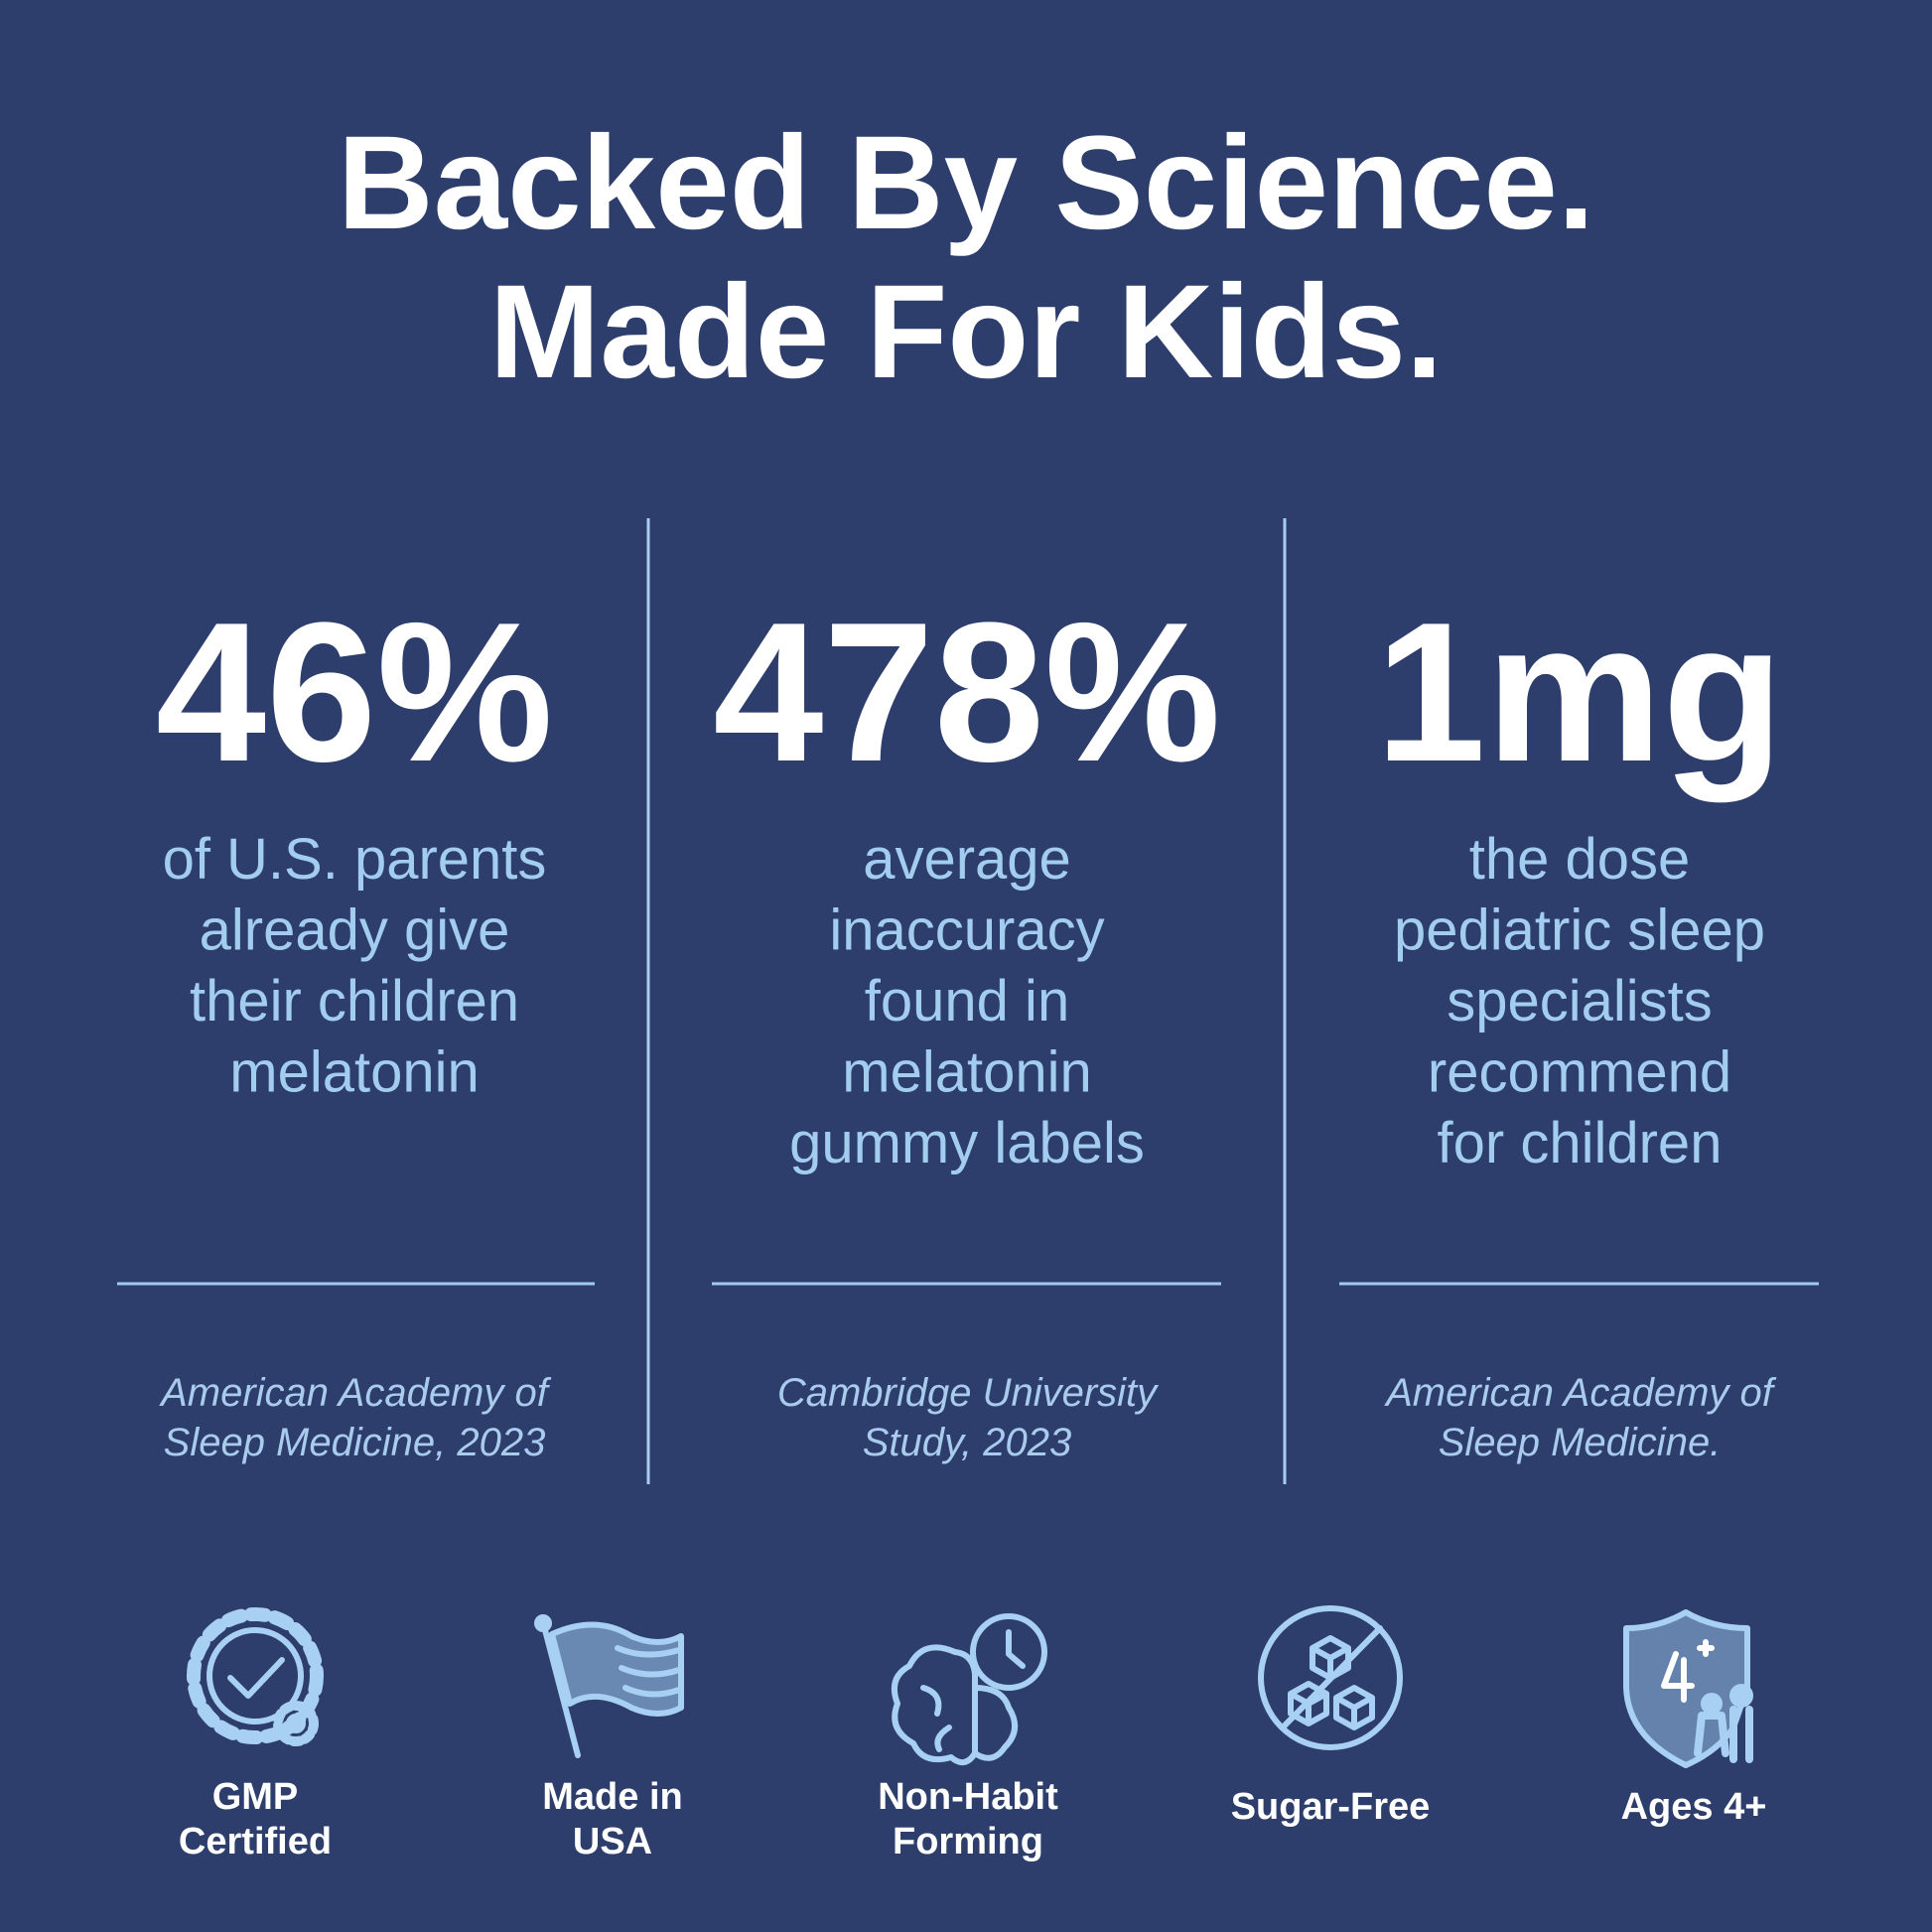 The width and height of the screenshot is (1932, 1932). What do you see at coordinates (355, 931) in the screenshot?
I see `stat-description: already give` at bounding box center [355, 931].